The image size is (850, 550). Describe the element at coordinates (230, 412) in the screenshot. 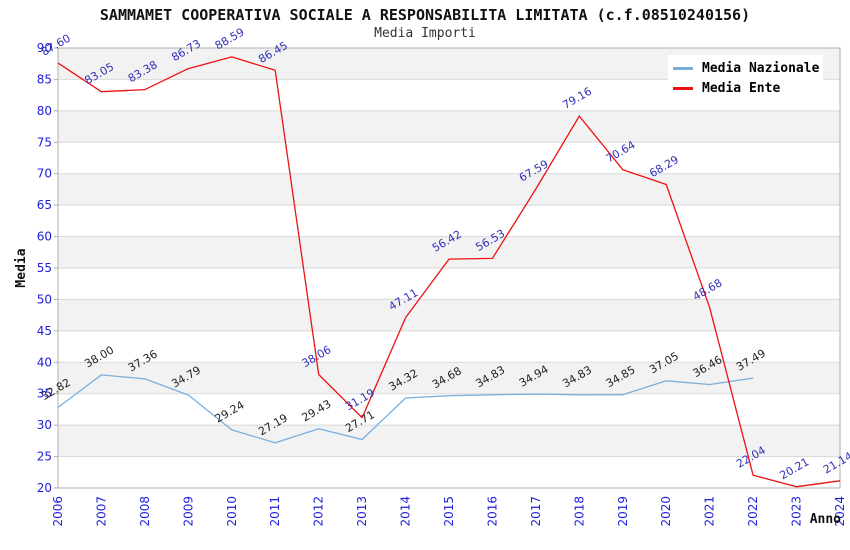

I see `svg-text: 29.24` at that location.